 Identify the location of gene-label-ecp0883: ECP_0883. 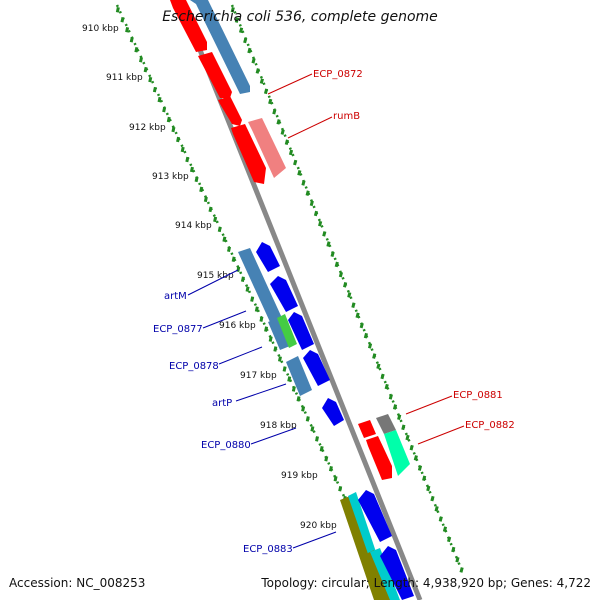
(268, 549).